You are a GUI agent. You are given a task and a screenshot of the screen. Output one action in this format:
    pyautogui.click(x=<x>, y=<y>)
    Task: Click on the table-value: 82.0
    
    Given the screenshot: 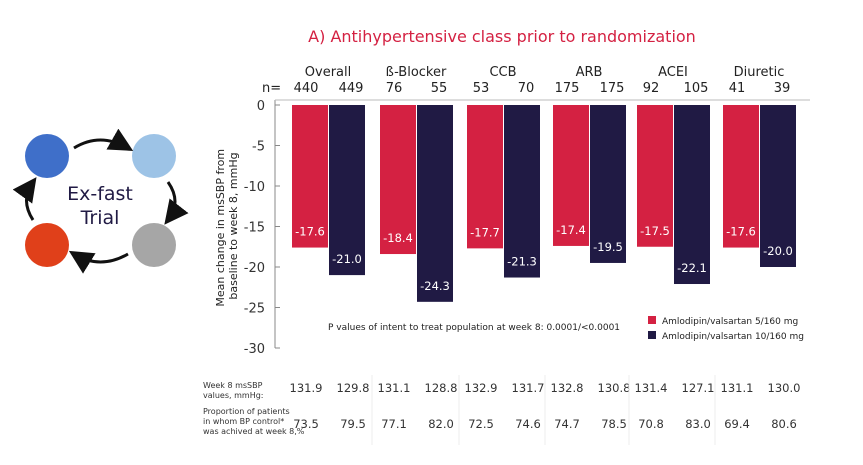 What is the action you would take?
    pyautogui.click(x=441, y=424)
    